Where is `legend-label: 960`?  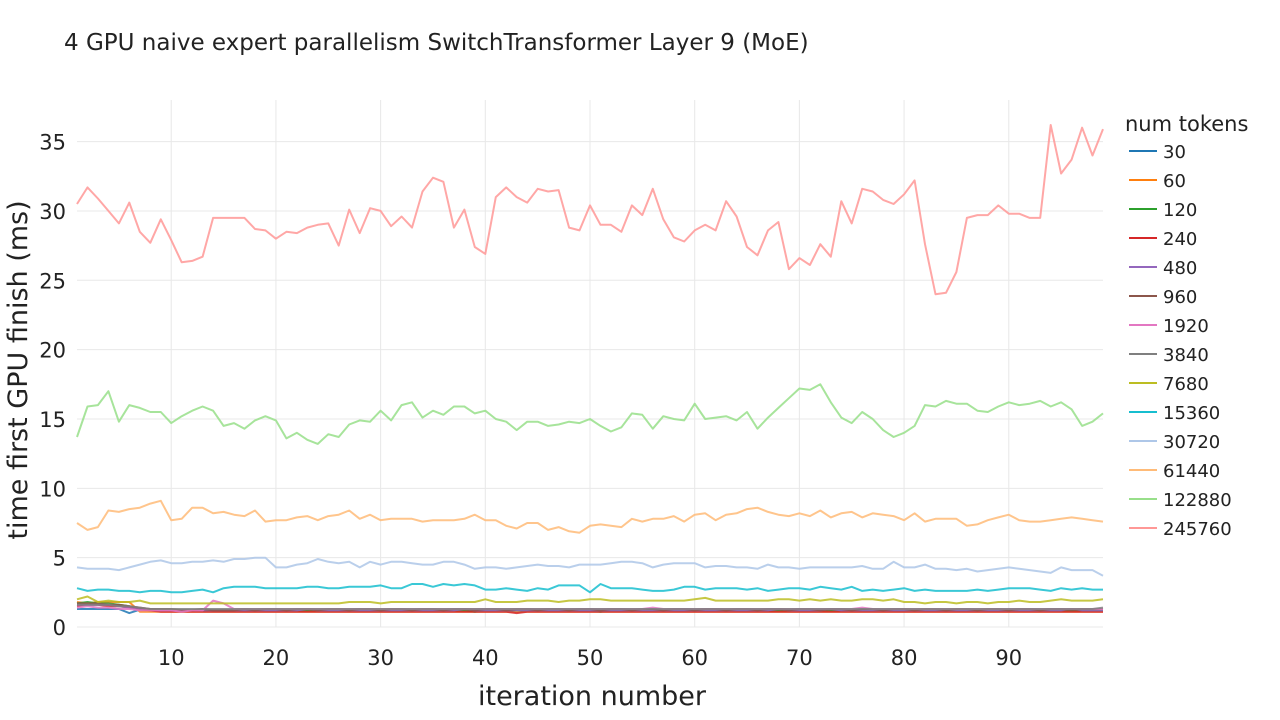 legend-label: 960 is located at coordinates (1180, 297).